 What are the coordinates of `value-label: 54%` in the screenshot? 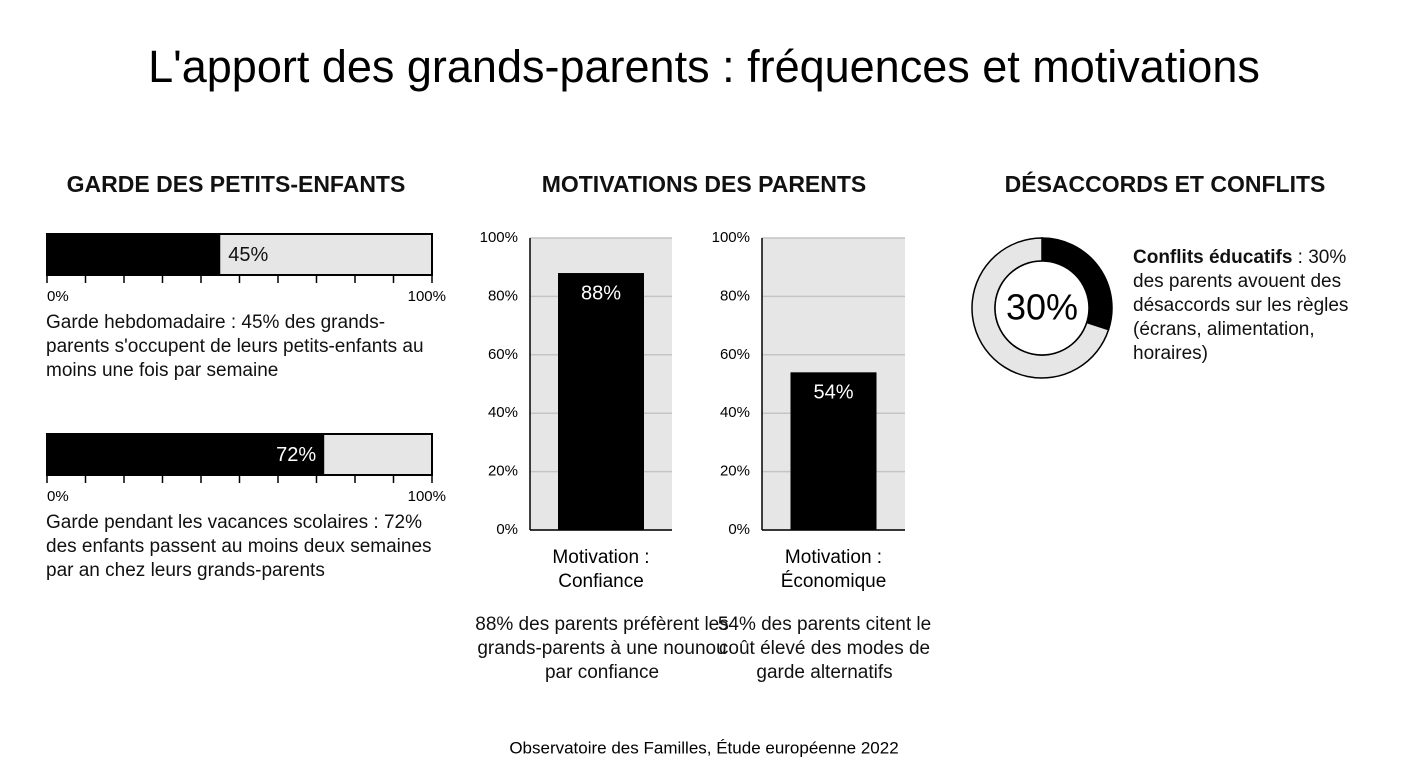 It's located at (833, 393).